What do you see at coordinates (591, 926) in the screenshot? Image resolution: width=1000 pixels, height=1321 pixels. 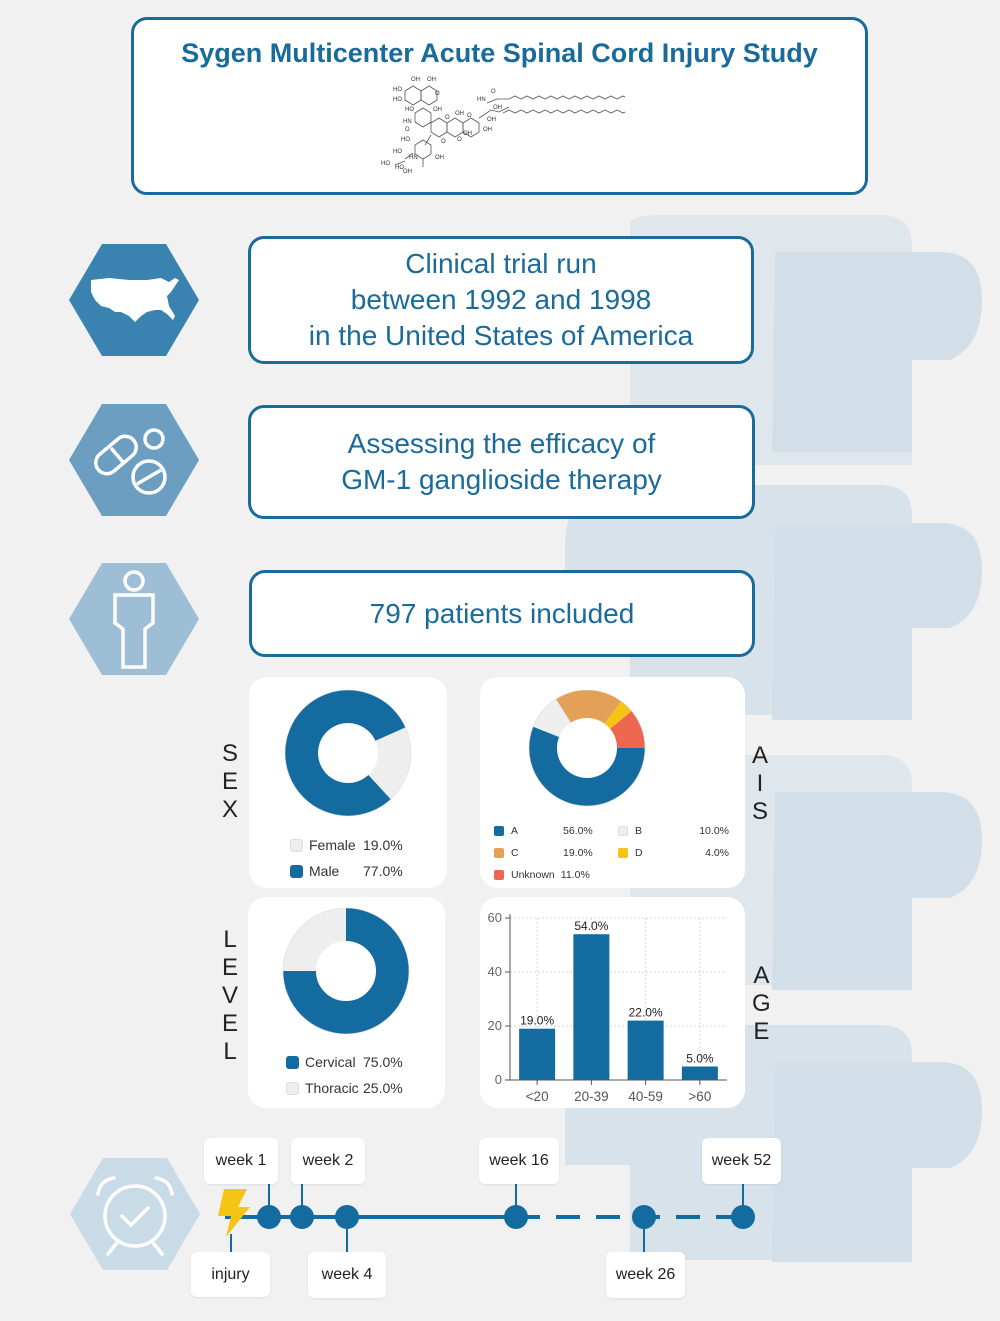 I see `bar-value-label: 54.0%` at bounding box center [591, 926].